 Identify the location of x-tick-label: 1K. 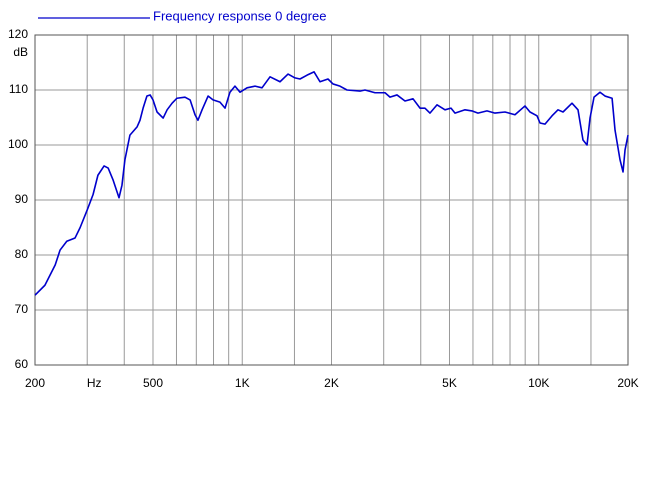
(242, 383).